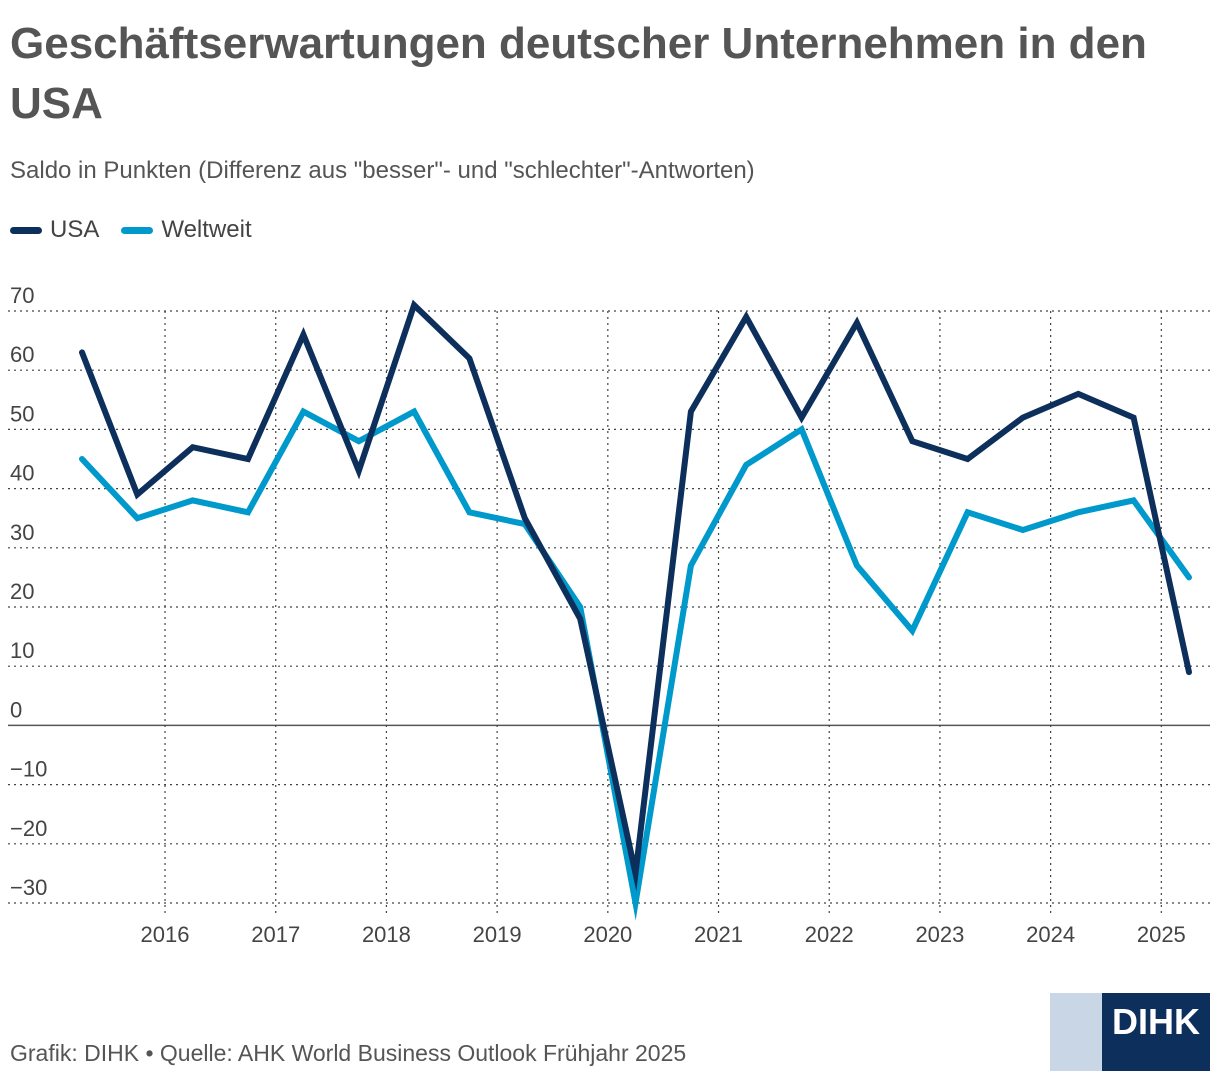 Image resolution: width=1220 pixels, height=1084 pixels. What do you see at coordinates (22, 473) in the screenshot?
I see `y-tick-label: 40` at bounding box center [22, 473].